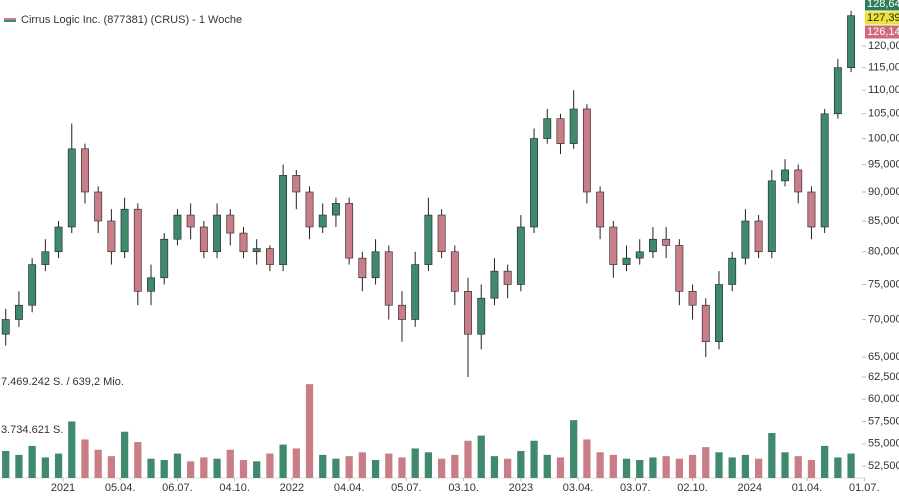  What do you see at coordinates (883, 399) in the screenshot?
I see `y-tick-label: 60,000` at bounding box center [883, 399].